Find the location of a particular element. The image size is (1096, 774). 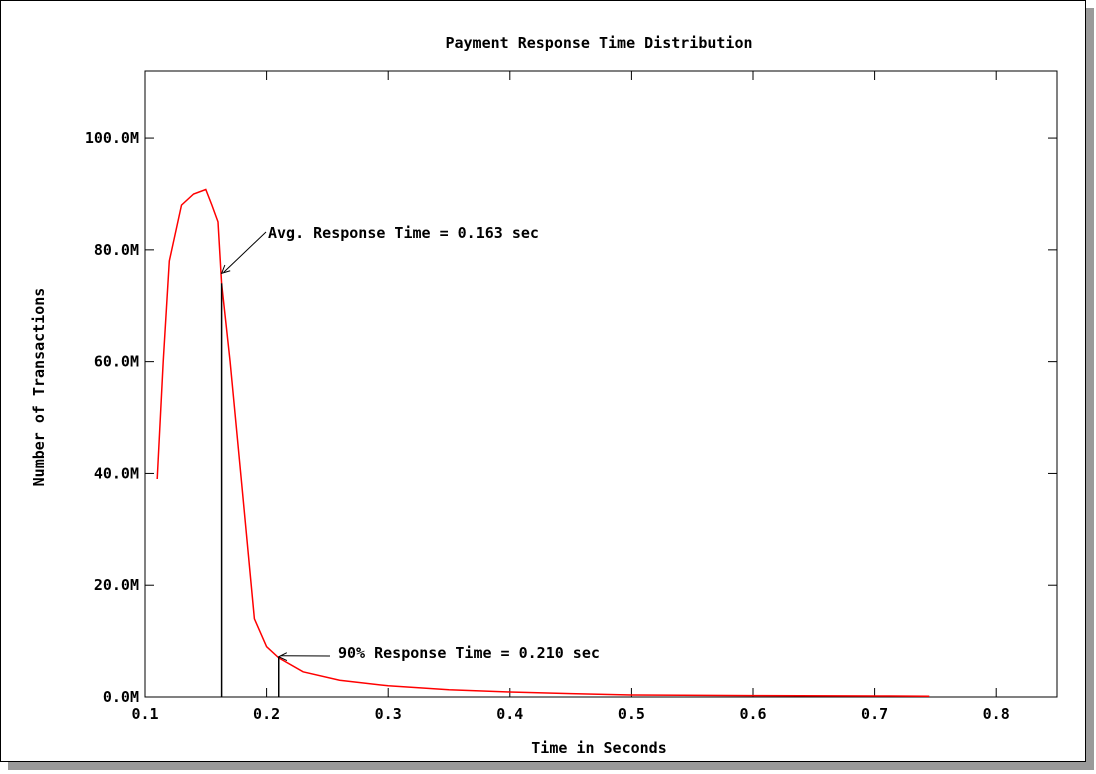

chart-title: Payment Response Time Distribution is located at coordinates (598, 43).